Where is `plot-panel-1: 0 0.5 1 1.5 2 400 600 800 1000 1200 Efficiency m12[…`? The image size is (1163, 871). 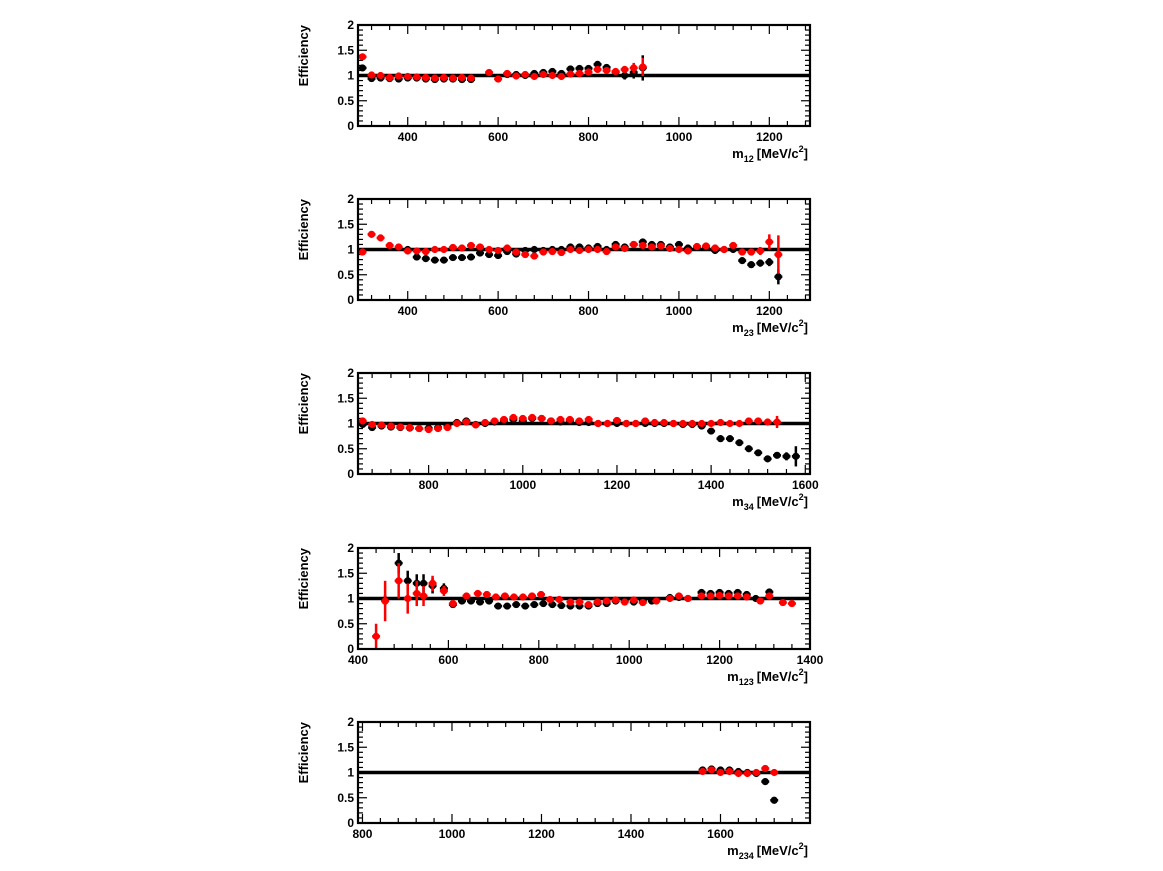 plot-panel-1: 0 0.5 1 1.5 2 400 600 800 1000 1200 Efficiency m12[… is located at coordinates (554, 91).